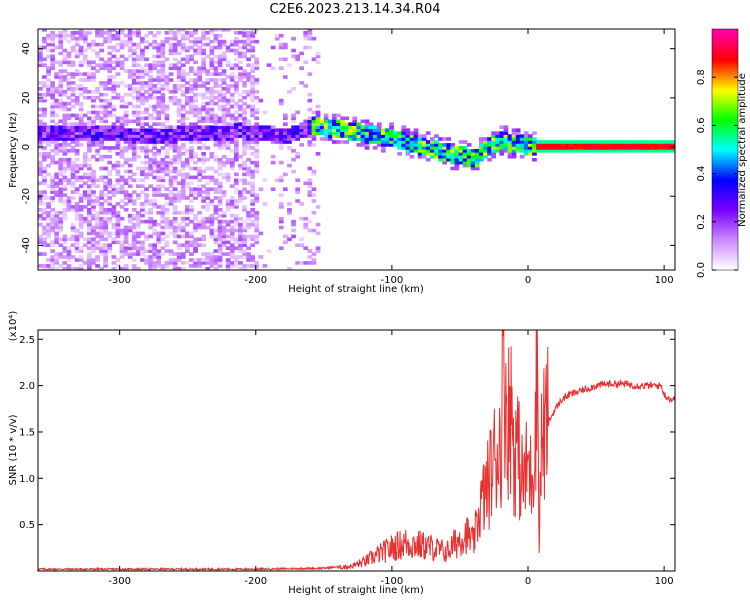 The width and height of the screenshot is (750, 600). I want to click on colorbar-gradient, so click(725, 150).